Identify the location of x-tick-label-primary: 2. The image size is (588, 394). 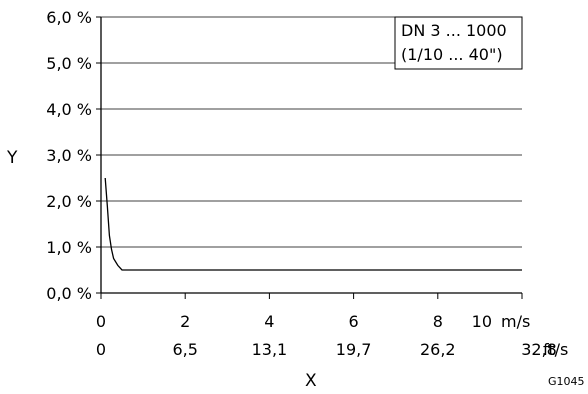
(185, 321).